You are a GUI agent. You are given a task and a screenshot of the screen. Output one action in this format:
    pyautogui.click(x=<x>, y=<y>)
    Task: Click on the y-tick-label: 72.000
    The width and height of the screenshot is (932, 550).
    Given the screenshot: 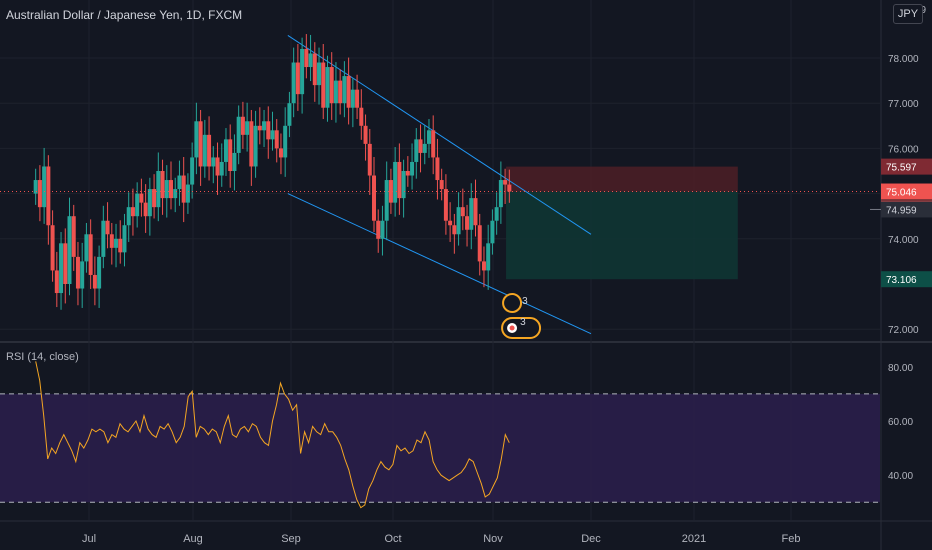 What is the action you would take?
    pyautogui.click(x=903, y=330)
    